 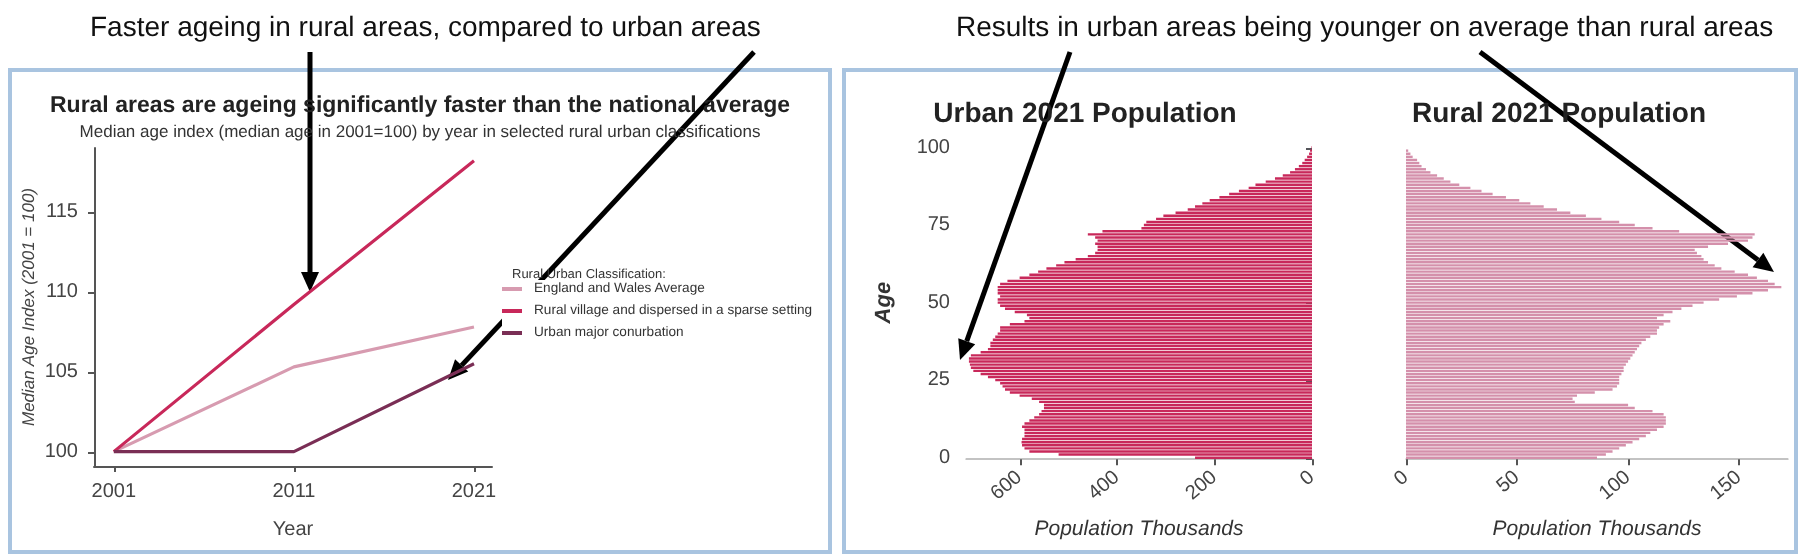 What do you see at coordinates (294, 492) in the screenshot?
I see `x-tick-label: 2011` at bounding box center [294, 492].